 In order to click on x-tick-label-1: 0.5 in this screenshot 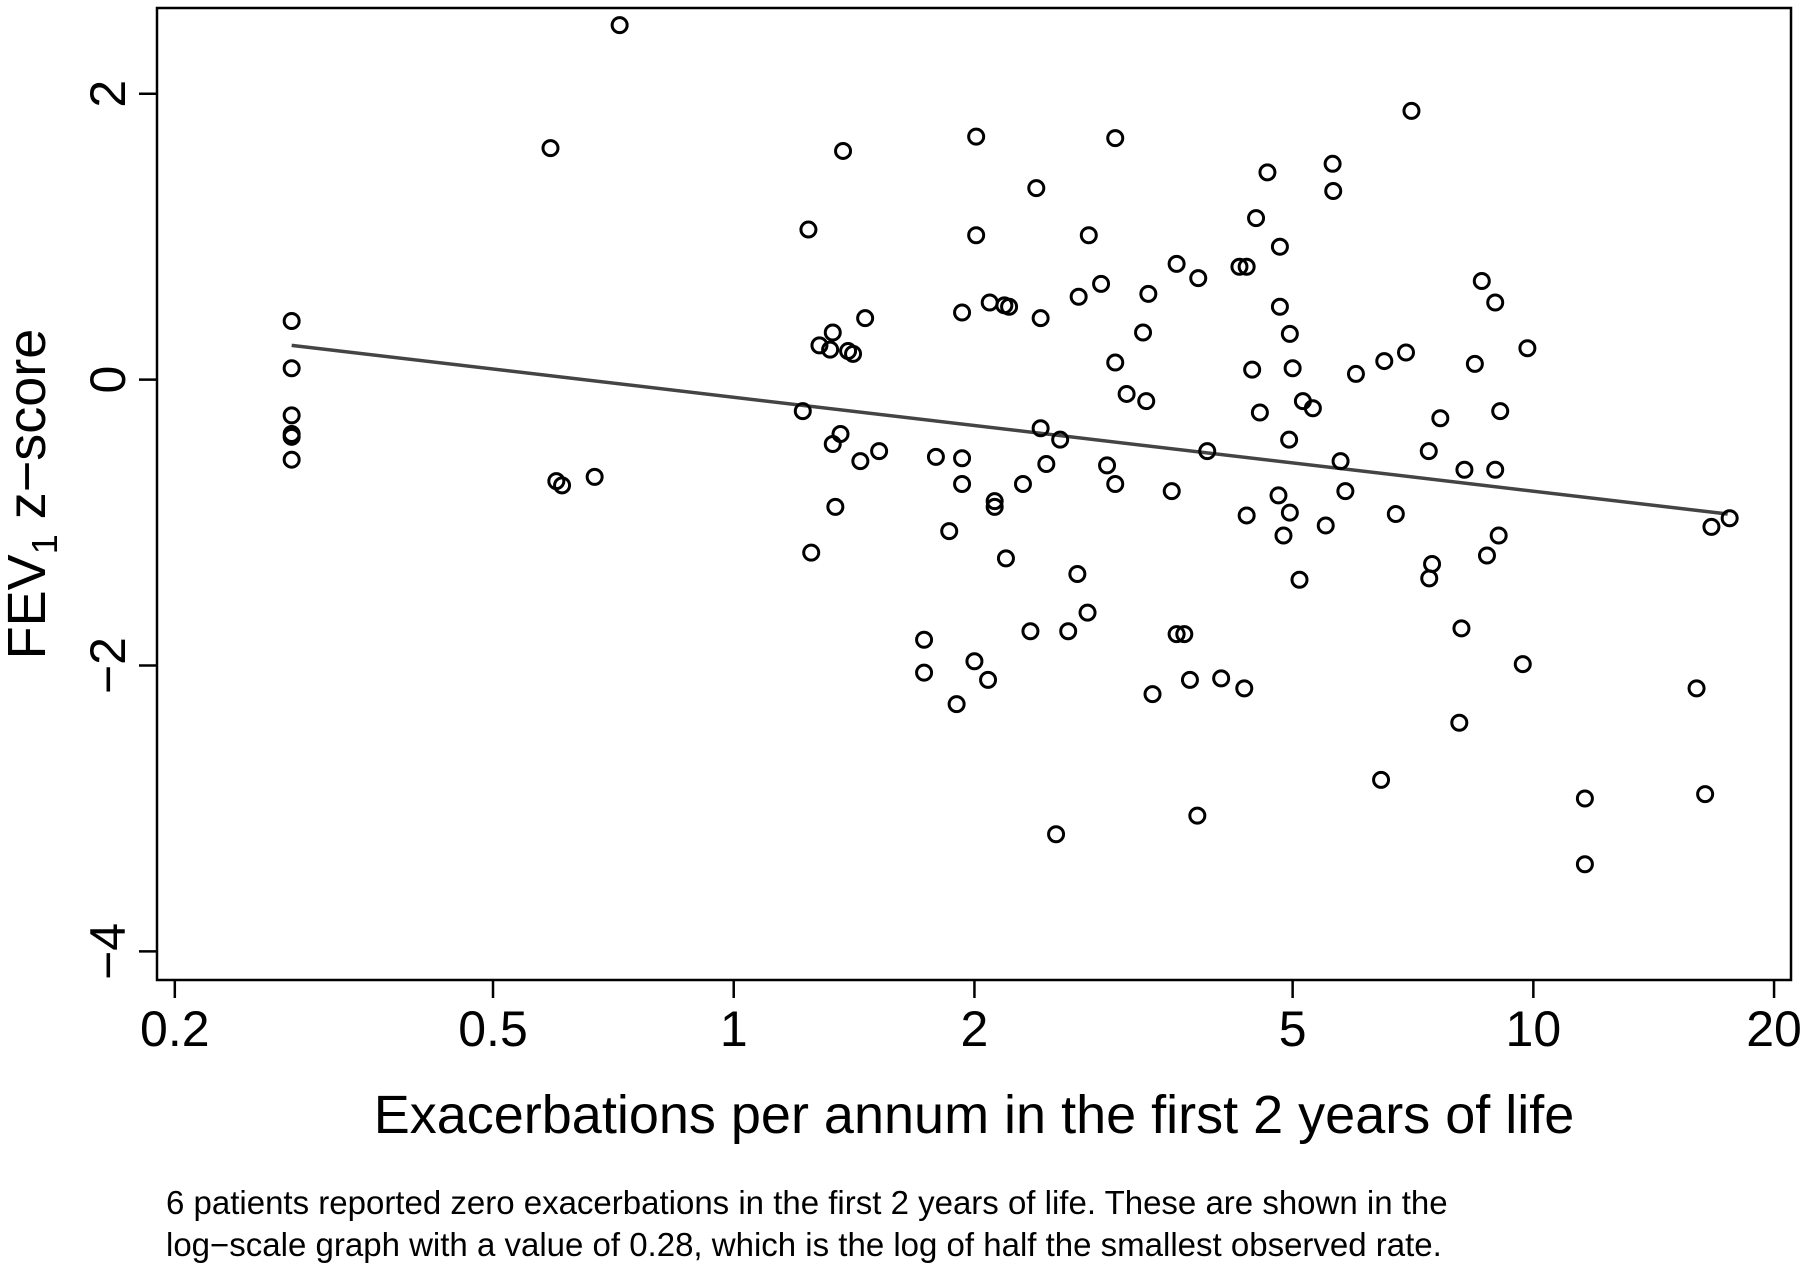, I will do `click(493, 1029)`.